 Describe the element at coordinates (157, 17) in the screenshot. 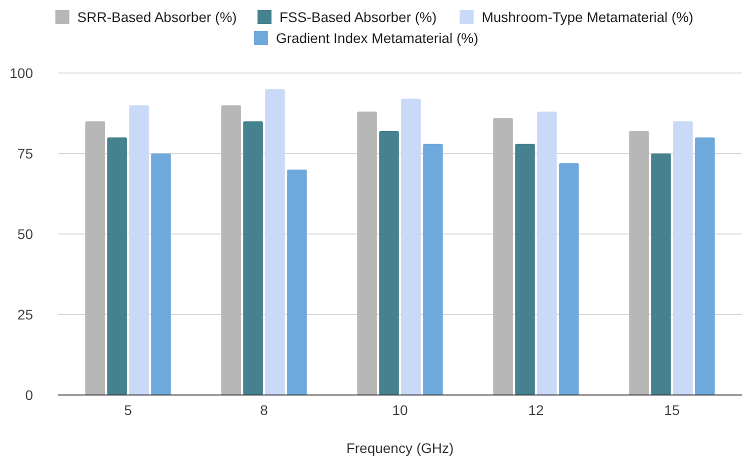

I see `legend-label: SRR-Based Absorber (%)` at that location.